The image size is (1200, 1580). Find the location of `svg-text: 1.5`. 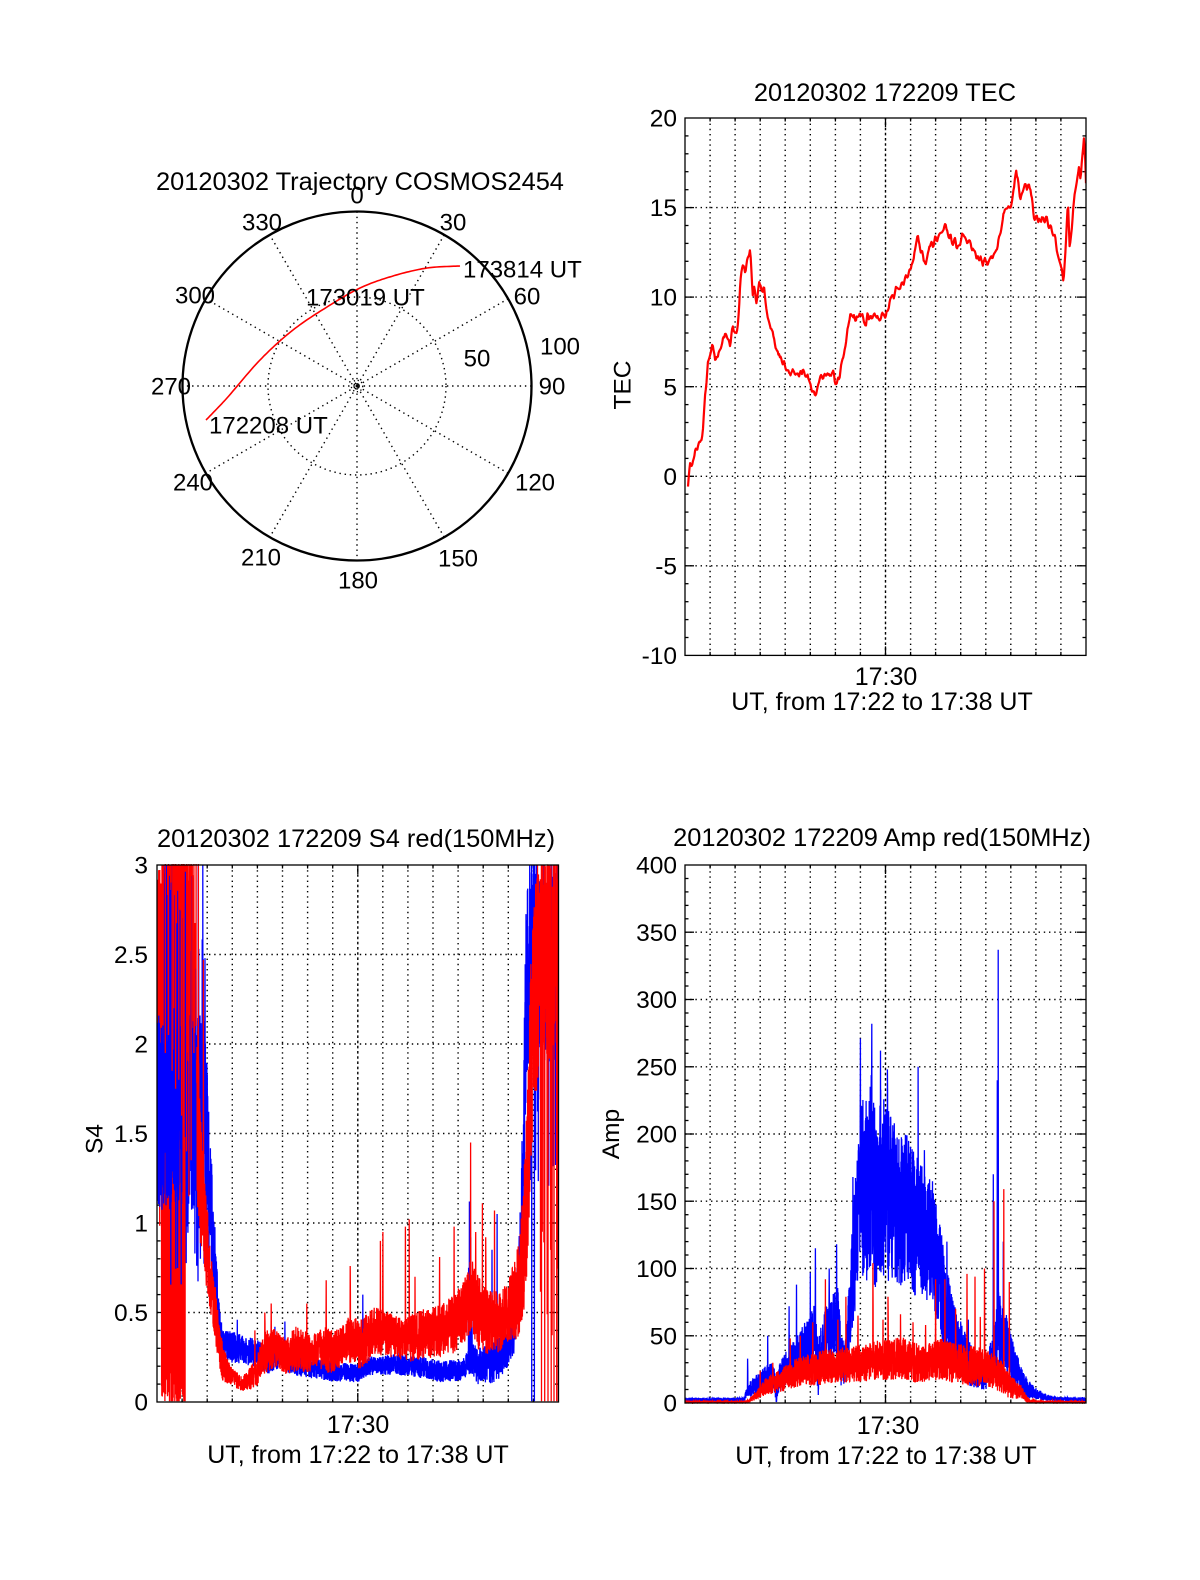

svg-text: 1.5 is located at coordinates (131, 1134).